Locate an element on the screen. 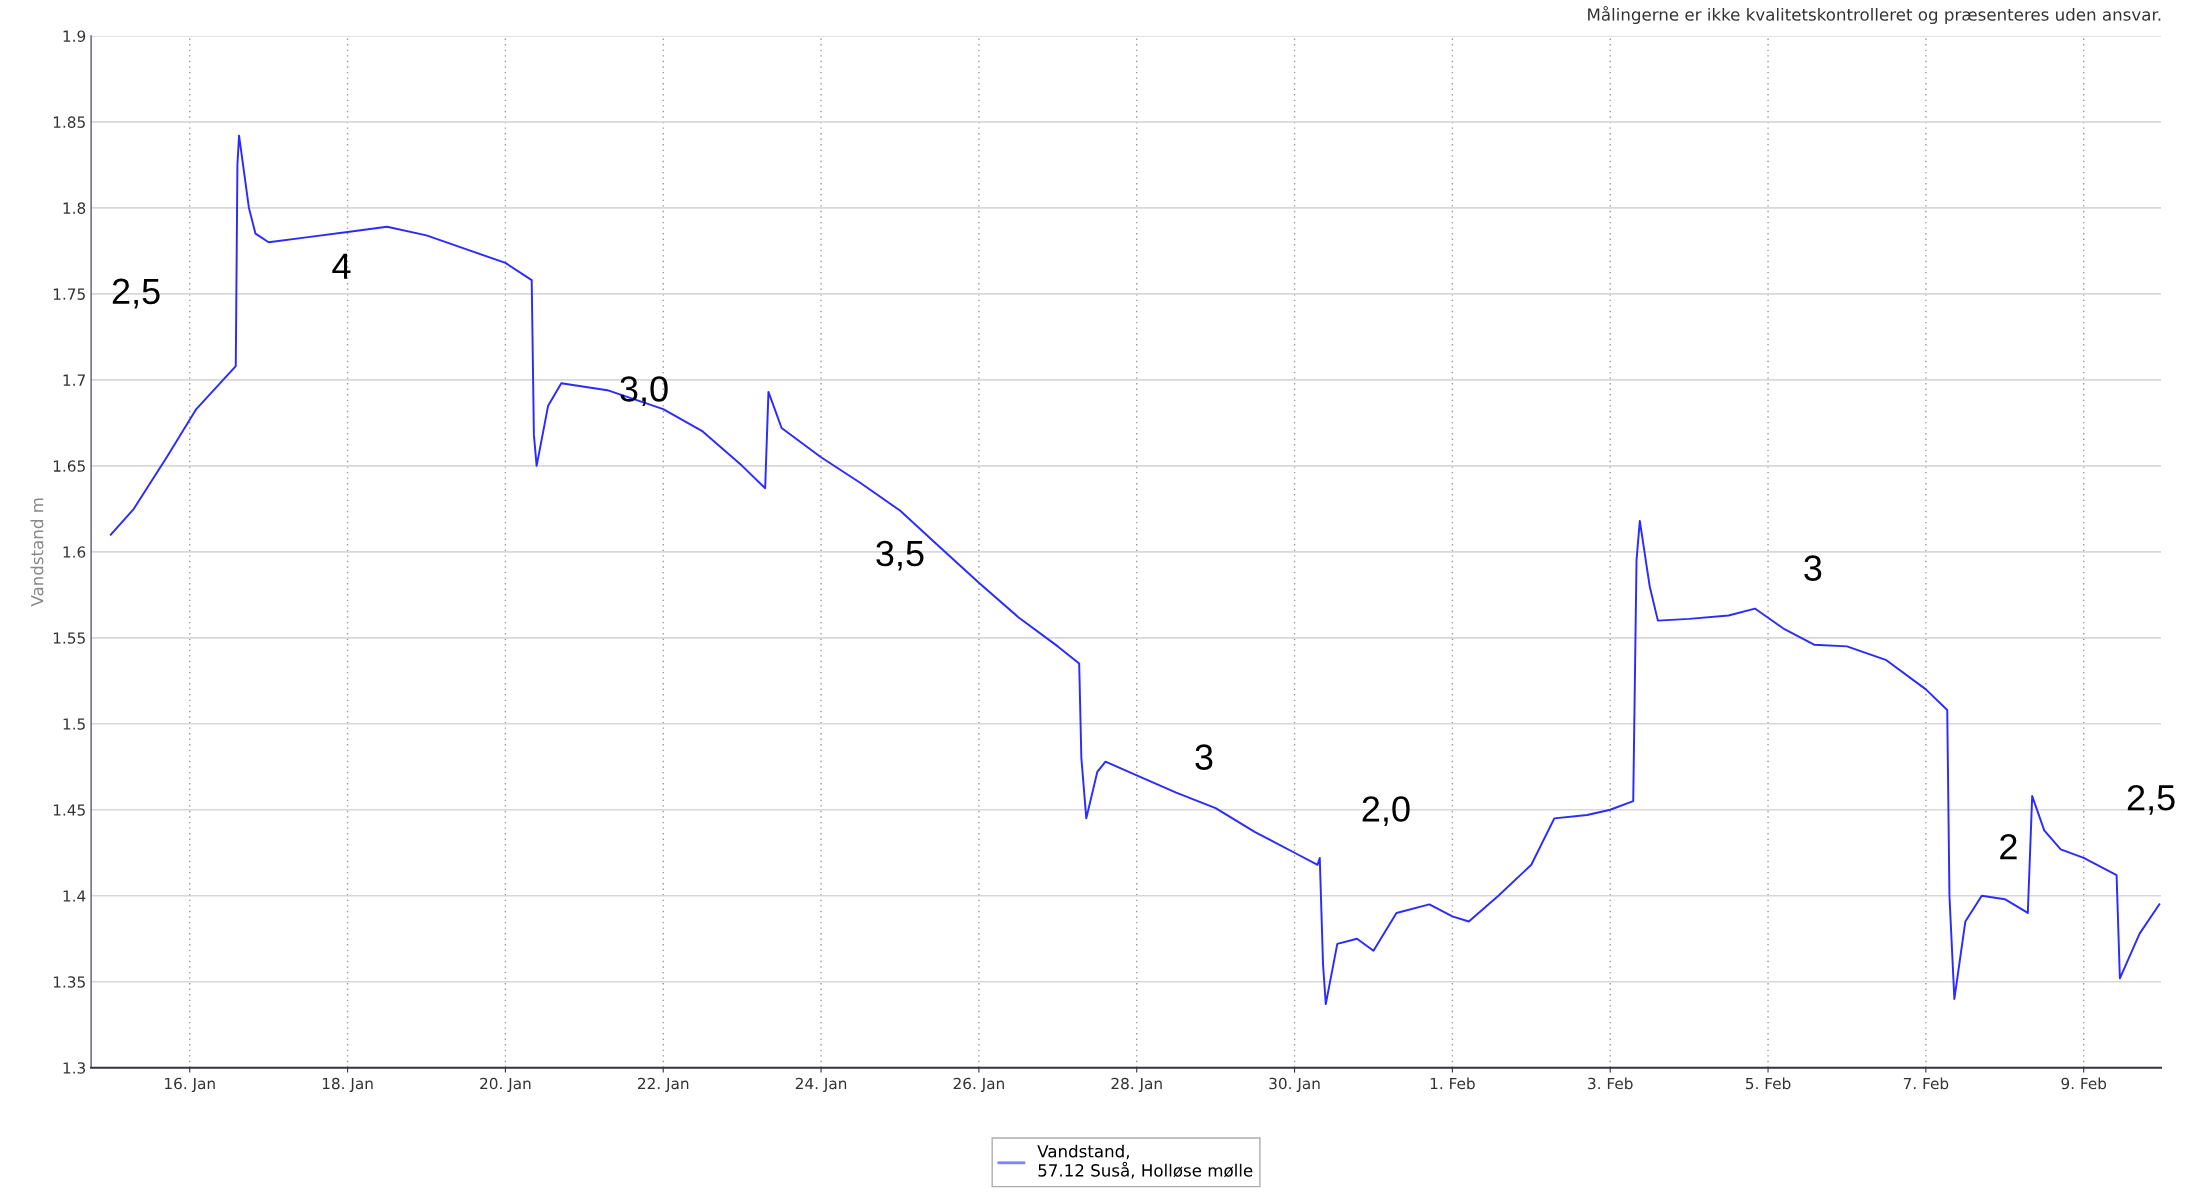 This screenshot has height=1197, width=2195. x-tick-label: 18. Jan is located at coordinates (347, 1085).